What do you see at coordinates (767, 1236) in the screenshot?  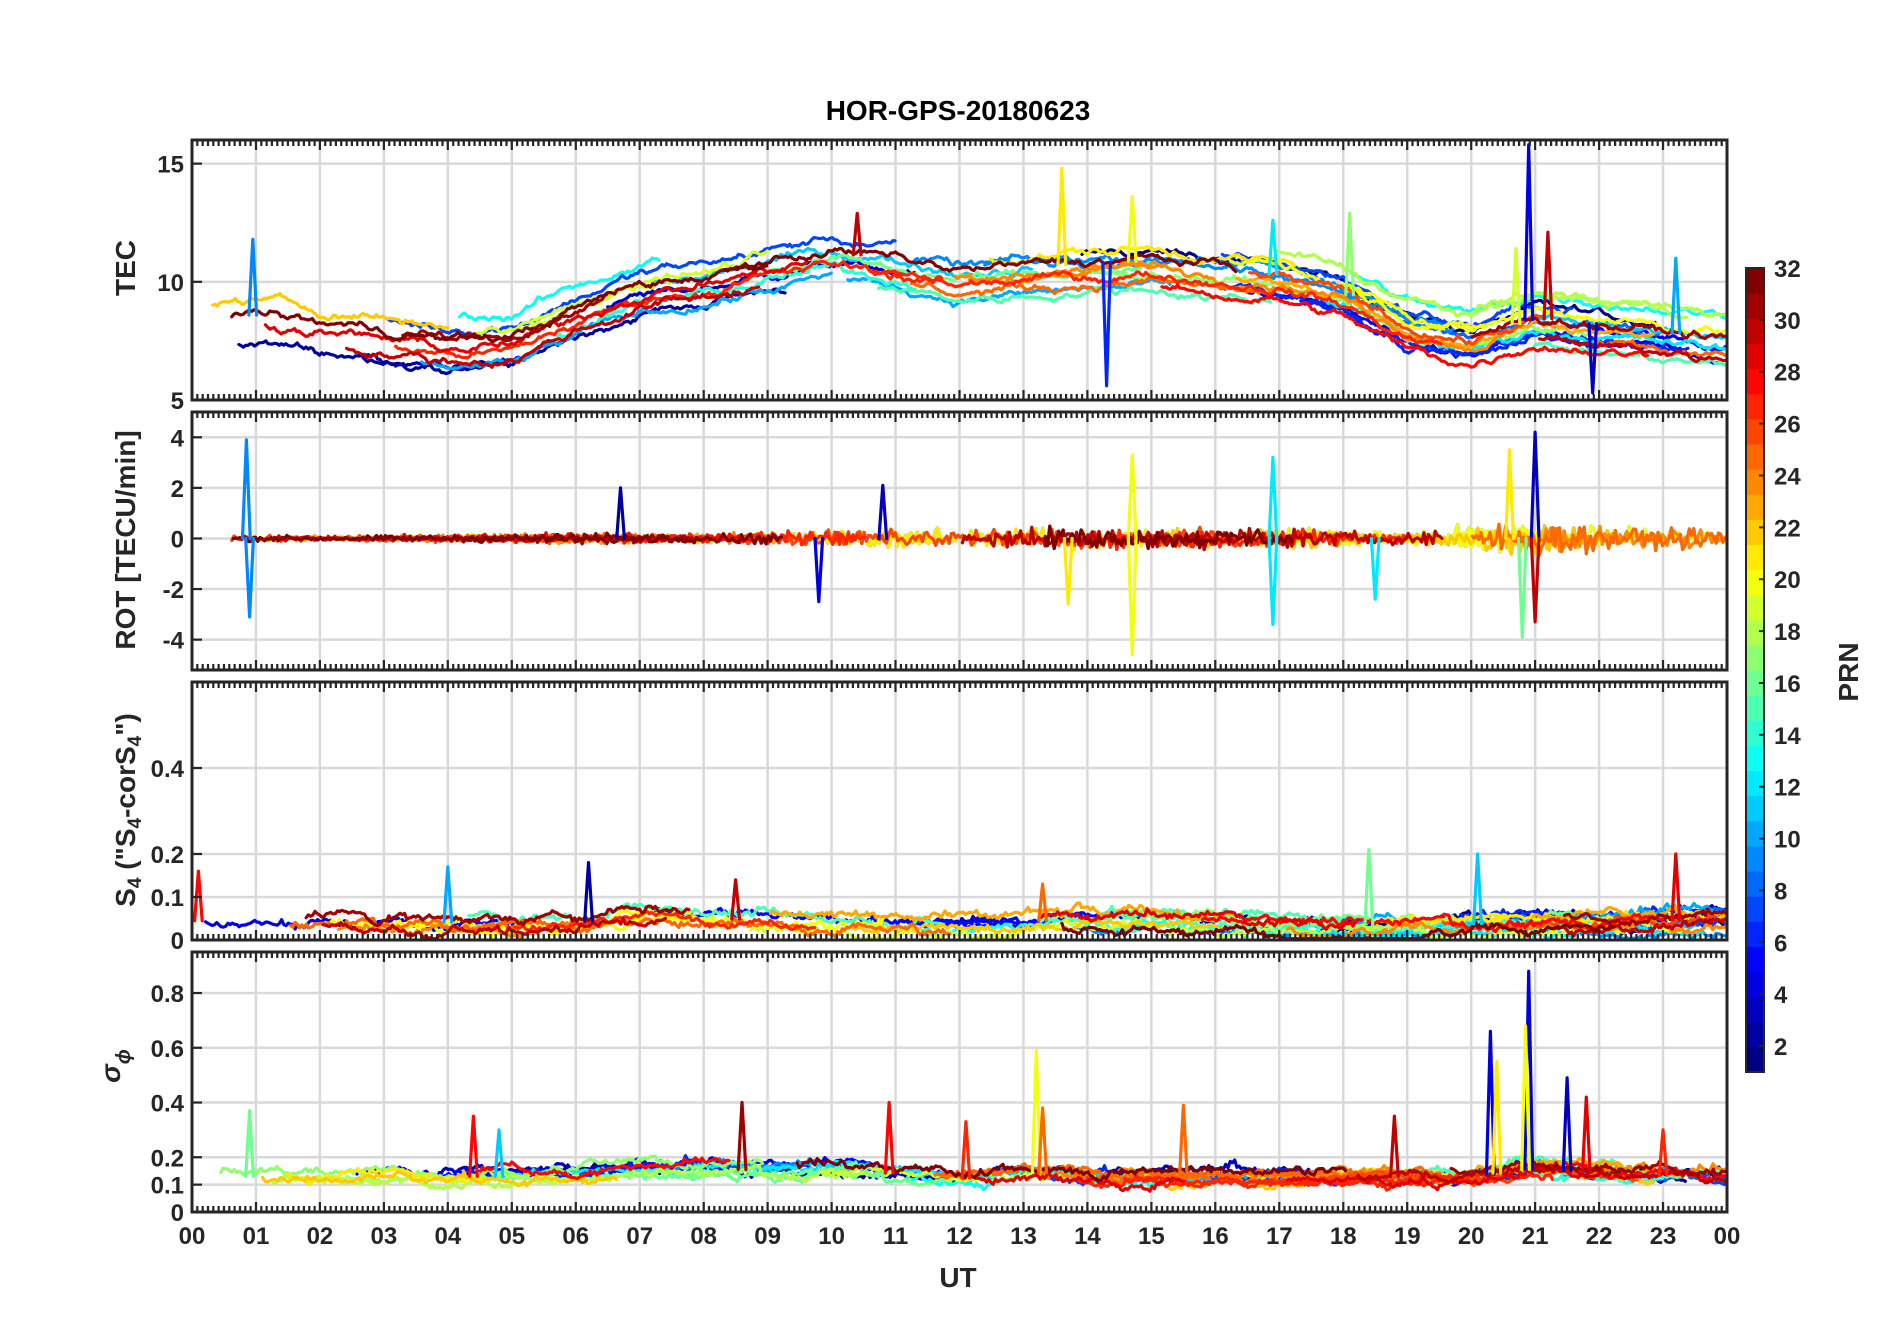 I see `x-tick-label: 09` at bounding box center [767, 1236].